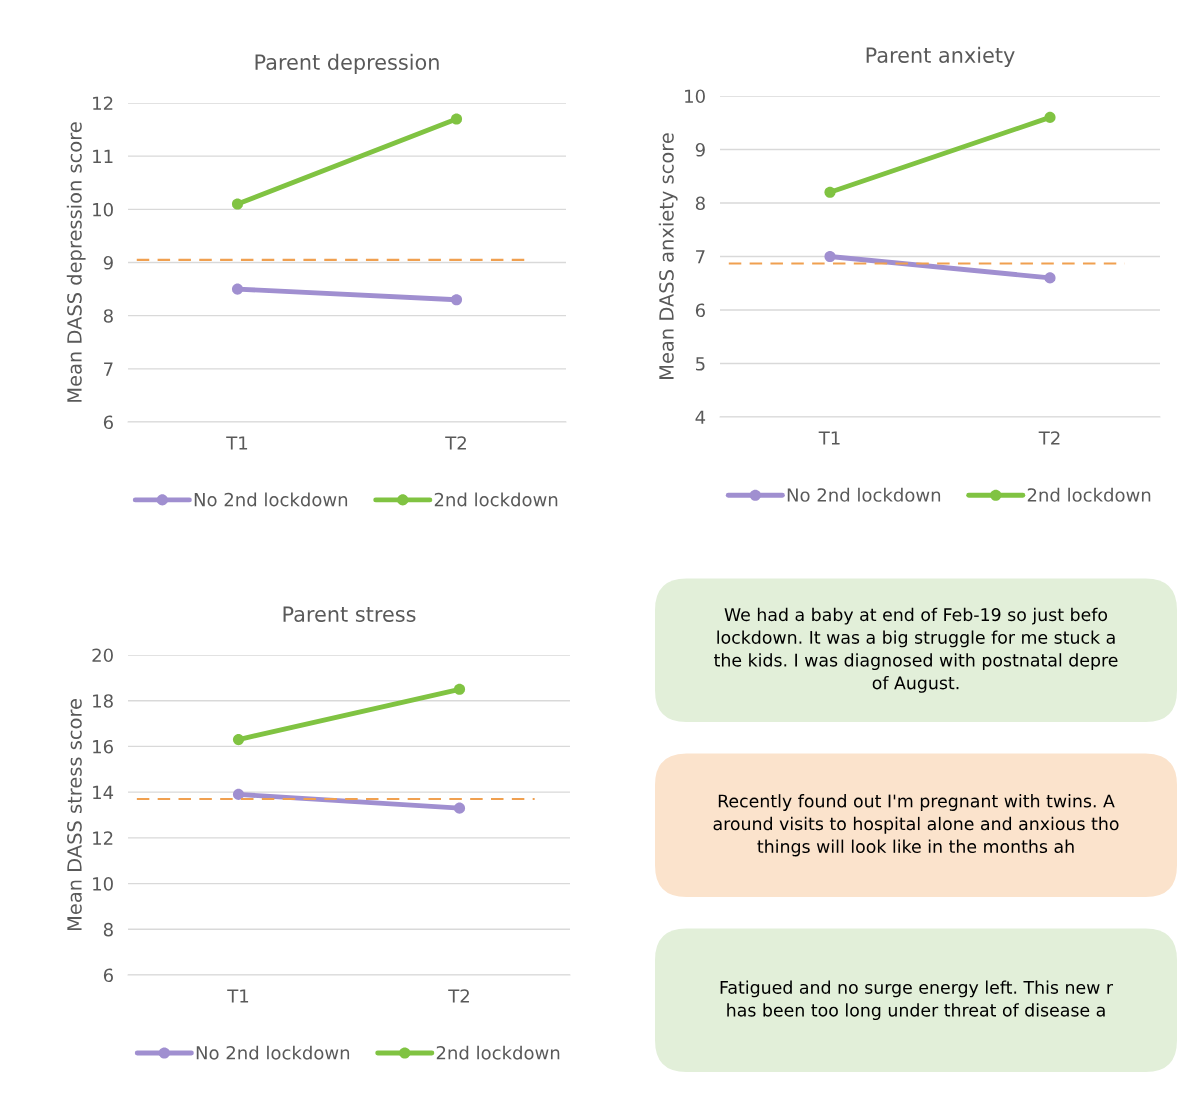 The width and height of the screenshot is (1177, 1093). Describe the element at coordinates (916, 825) in the screenshot. I see `text: Recently found out I'm pregnant with twins. A around visits to hospital alone and anxious tho things will look like in the months ah` at that location.